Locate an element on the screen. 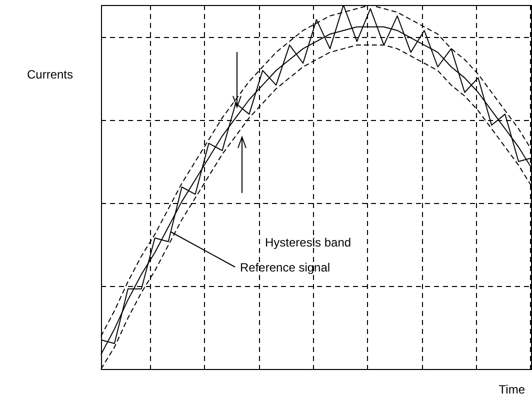  x-axis-title: Time is located at coordinates (512, 389).